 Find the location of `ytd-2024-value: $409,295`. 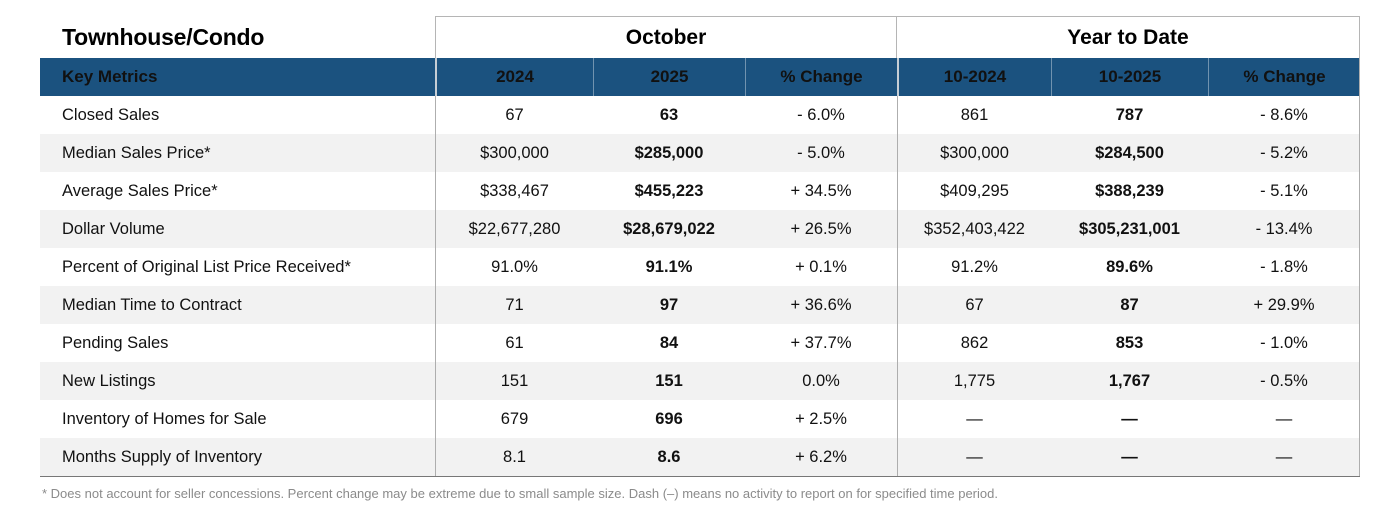

ytd-2024-value: $409,295 is located at coordinates (974, 191).